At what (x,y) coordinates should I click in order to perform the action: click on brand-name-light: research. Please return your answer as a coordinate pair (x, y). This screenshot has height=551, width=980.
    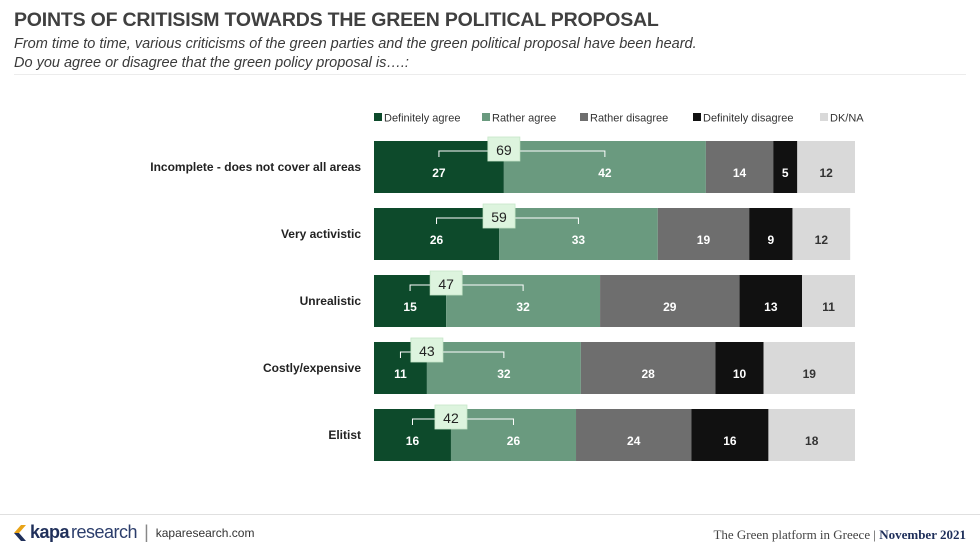
    Looking at the image, I should click on (104, 532).